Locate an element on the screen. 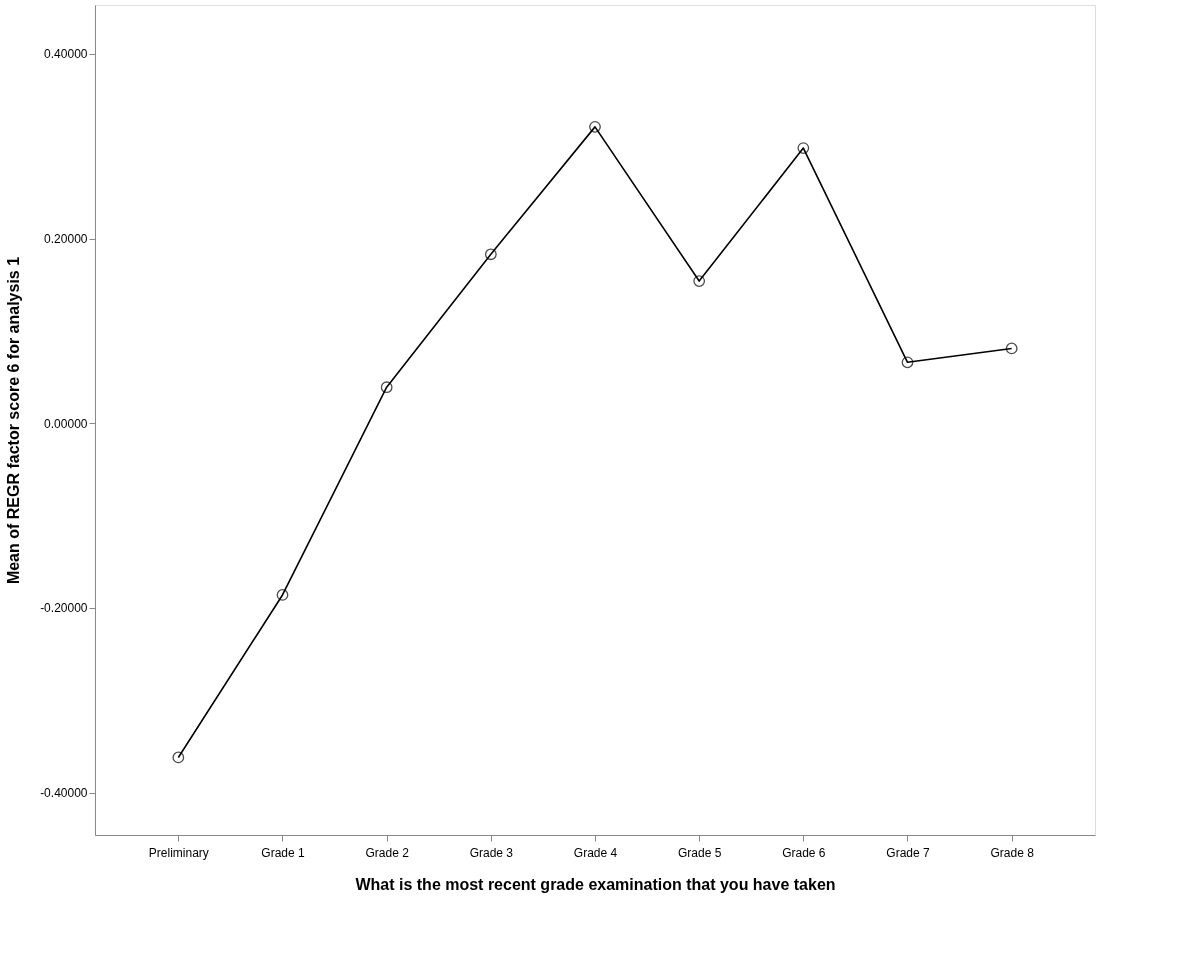 This screenshot has width=1196, height=962. x-tick-label: Grade 7 is located at coordinates (908, 852).